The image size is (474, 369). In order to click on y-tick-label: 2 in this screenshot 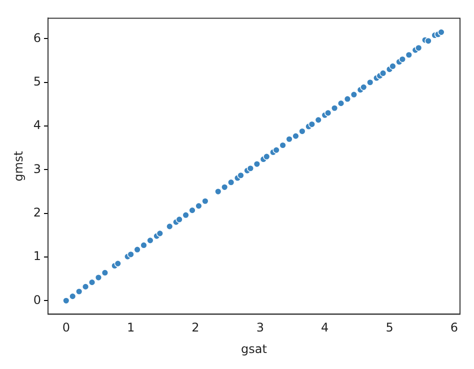, I will do `click(37, 212)`.